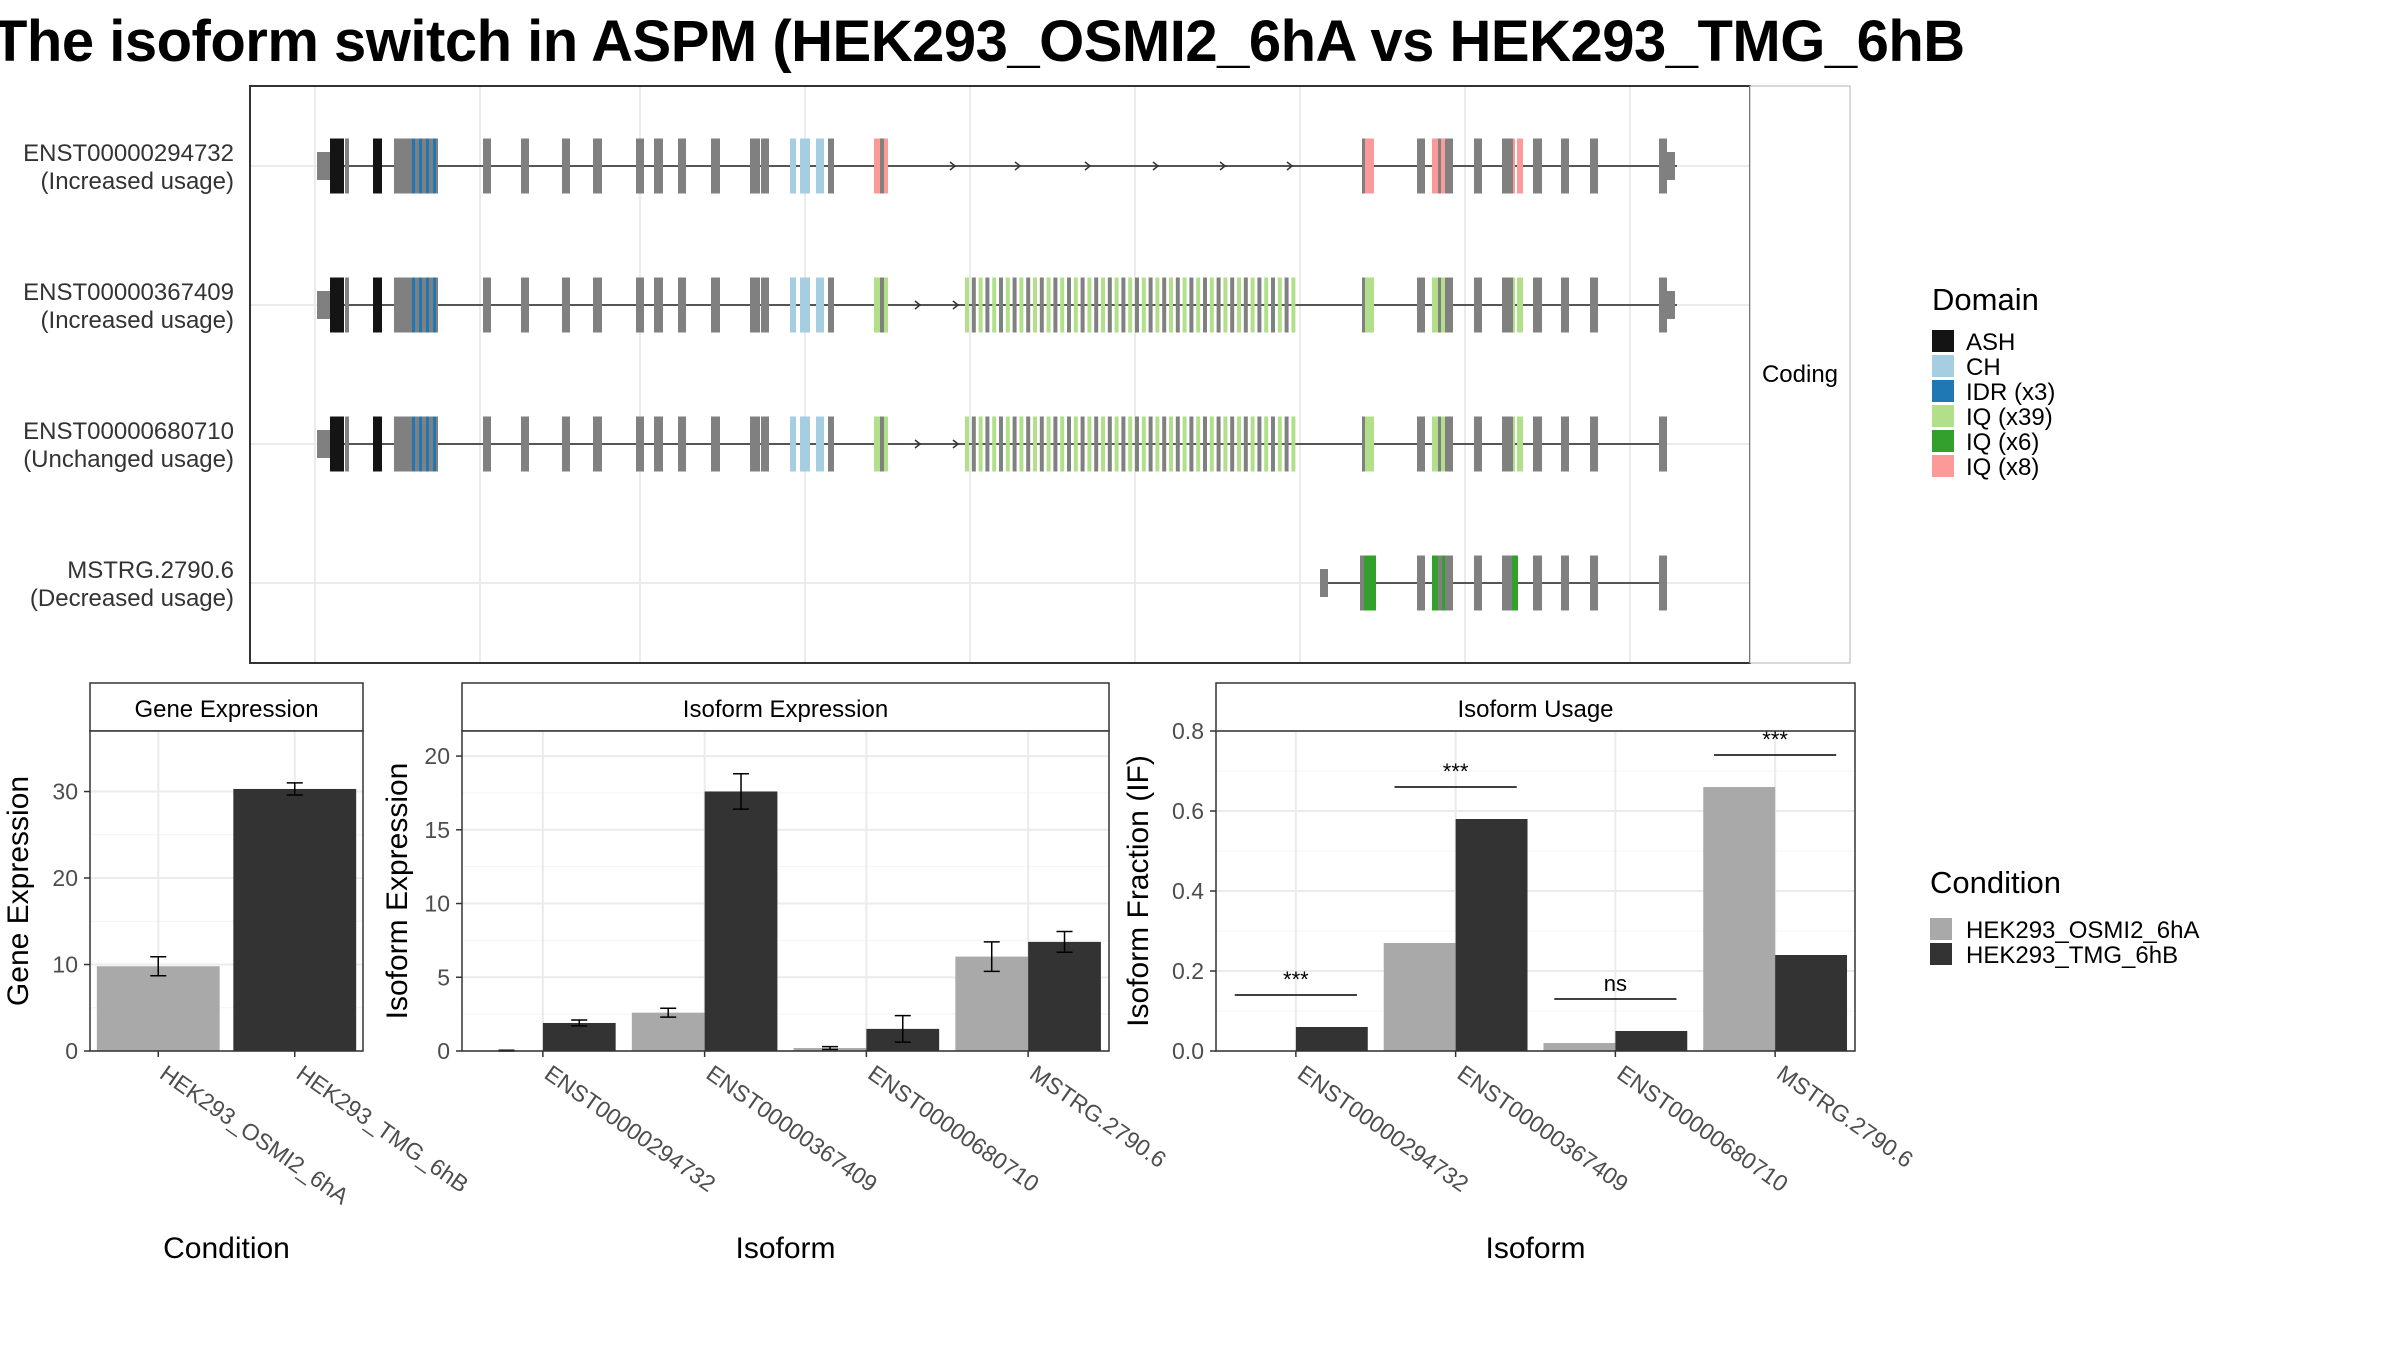  Describe the element at coordinates (128, 431) in the screenshot. I see `isoform-label-id: ENST00000680710` at that location.